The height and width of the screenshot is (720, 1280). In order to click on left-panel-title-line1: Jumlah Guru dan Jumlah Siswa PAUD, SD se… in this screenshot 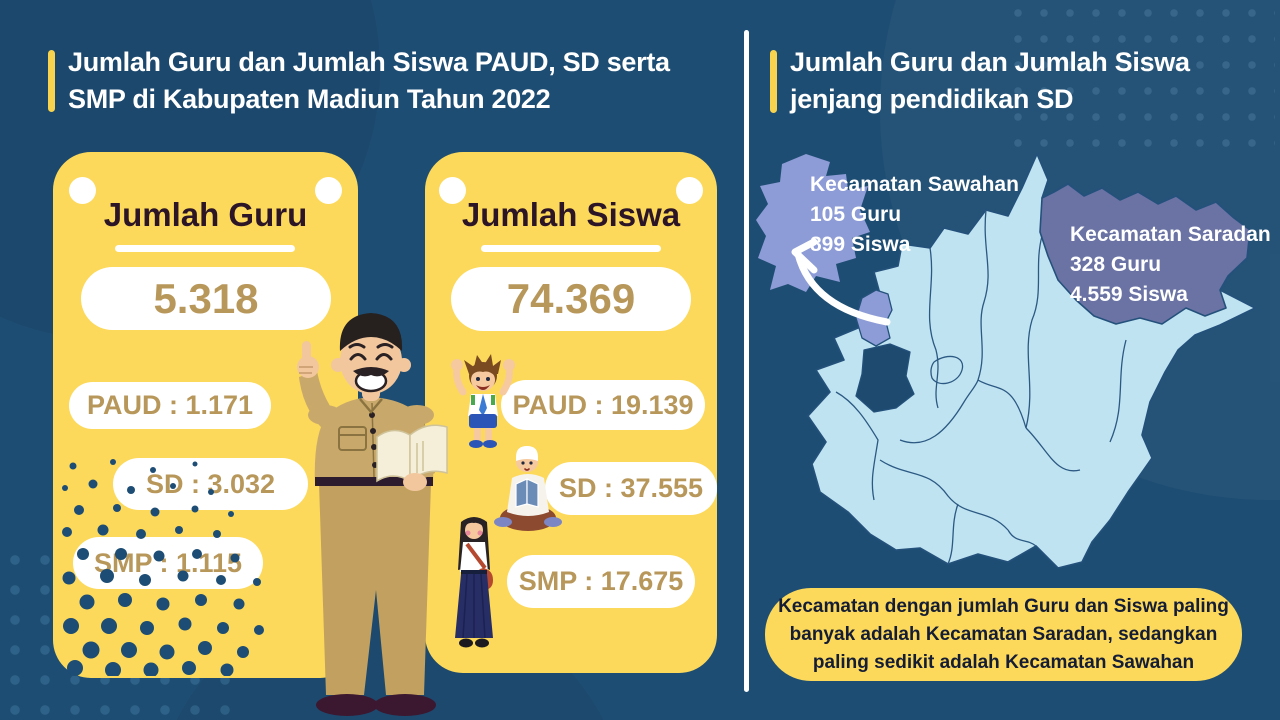, I will do `click(369, 62)`.